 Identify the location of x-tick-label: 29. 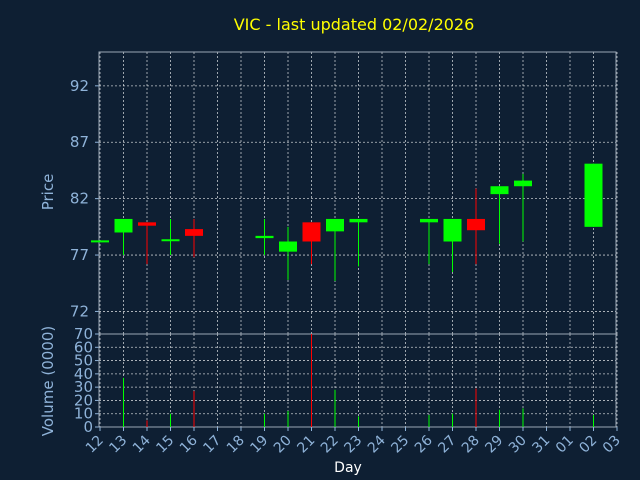
(494, 445).